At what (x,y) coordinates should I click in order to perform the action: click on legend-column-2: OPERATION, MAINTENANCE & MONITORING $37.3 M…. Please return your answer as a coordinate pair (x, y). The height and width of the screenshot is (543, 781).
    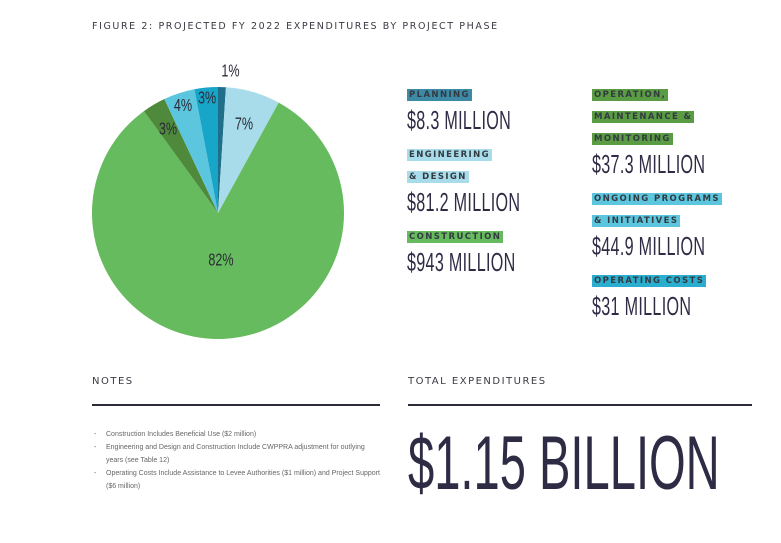
    Looking at the image, I should click on (686, 207).